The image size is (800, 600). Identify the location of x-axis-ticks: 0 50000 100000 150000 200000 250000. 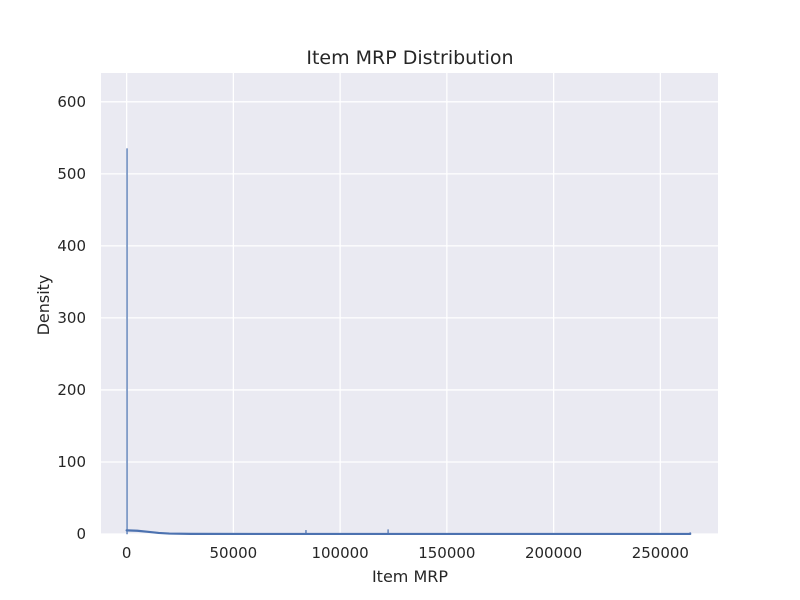
(405, 553).